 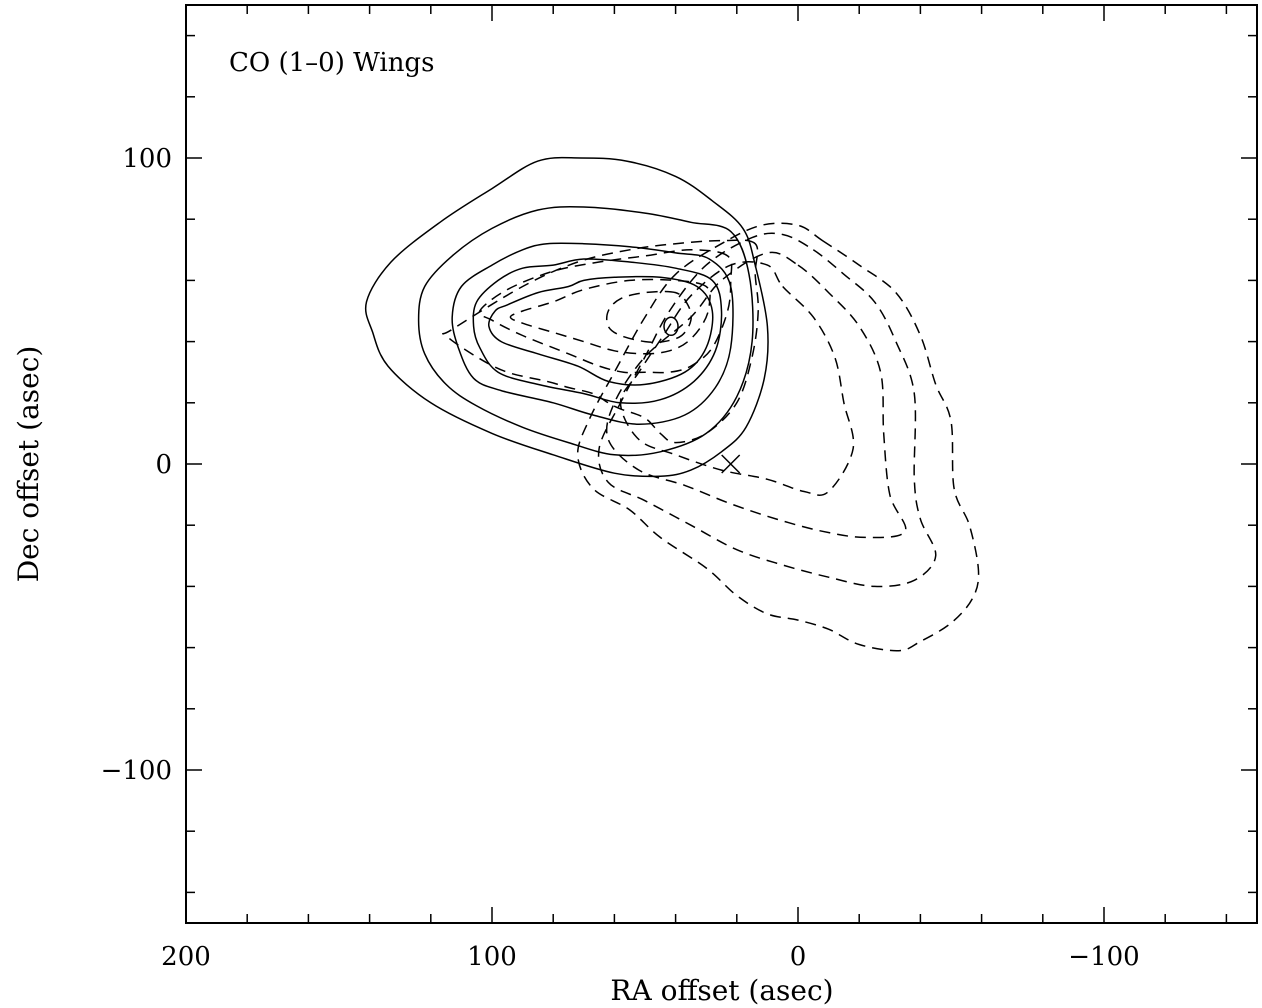 I want to click on x-tick-label: 100, so click(x=492, y=957).